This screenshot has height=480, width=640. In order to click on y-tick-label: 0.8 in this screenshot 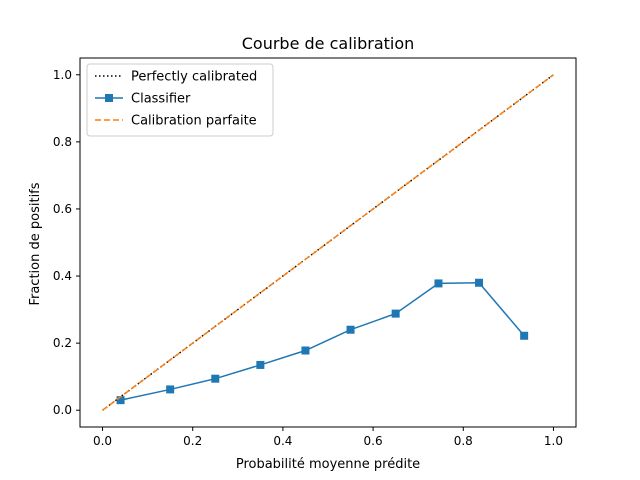, I will do `click(62, 142)`.